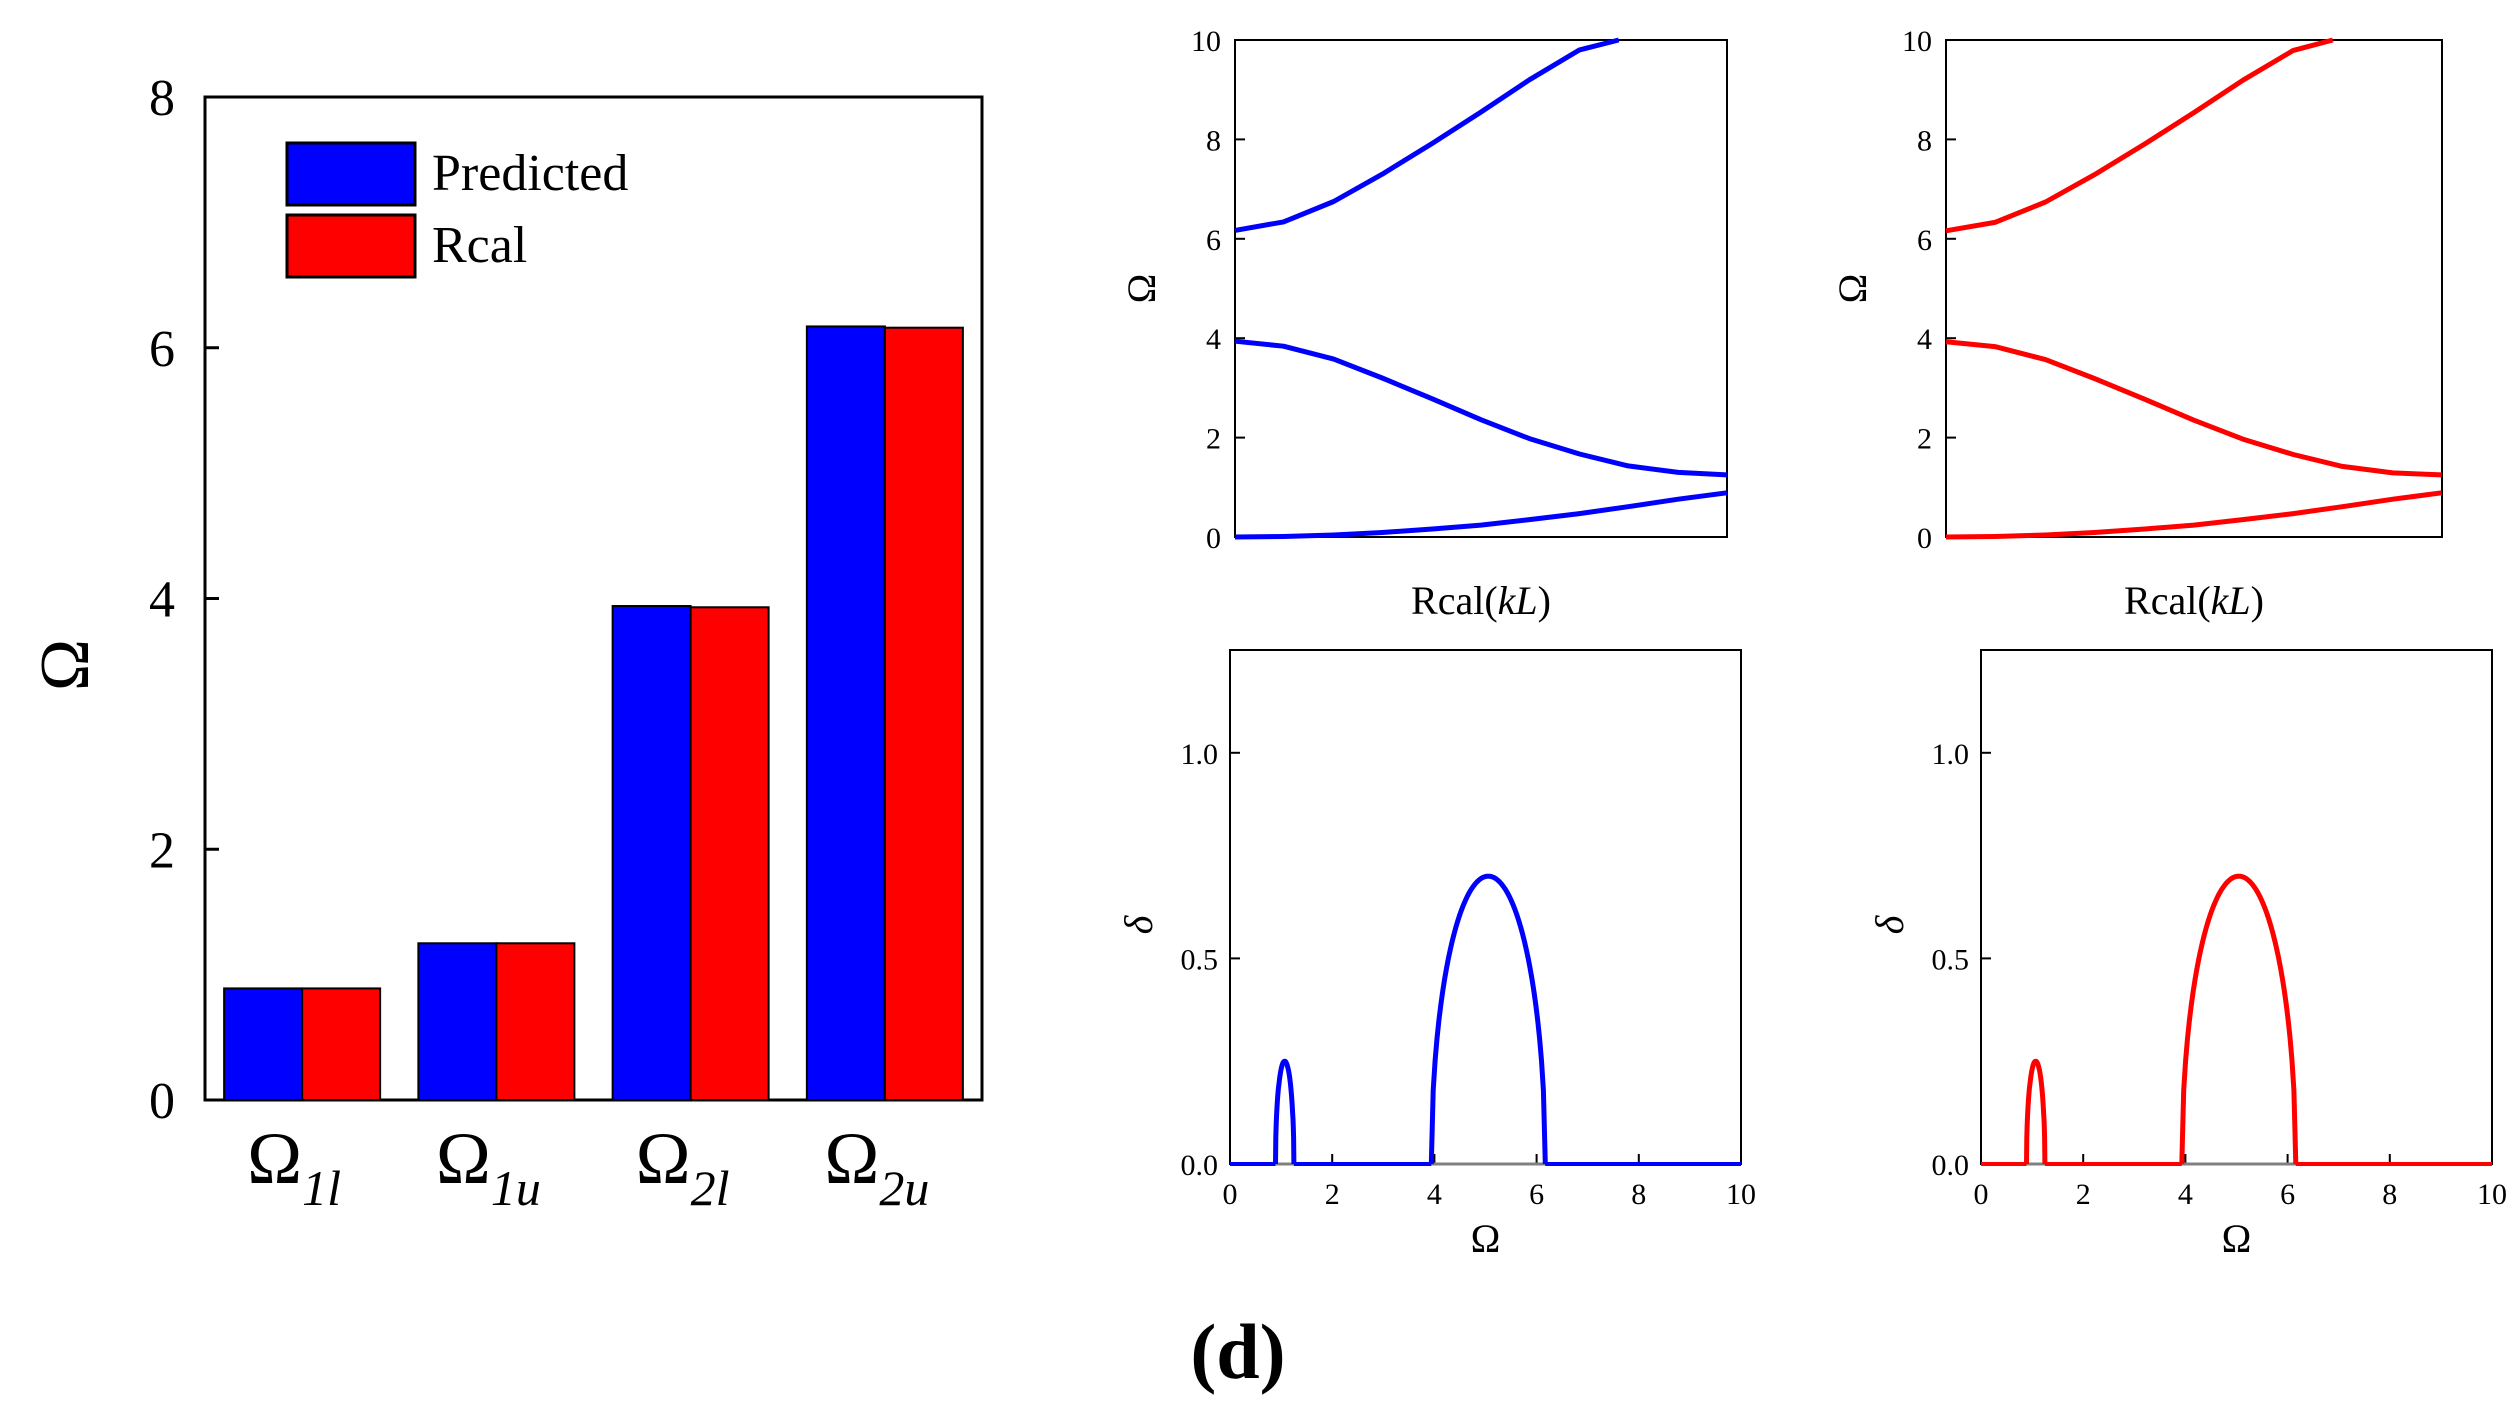 The height and width of the screenshot is (1413, 2520). Describe the element at coordinates (479, 245) in the screenshot. I see `legend-label-rcal: Rcal` at that location.